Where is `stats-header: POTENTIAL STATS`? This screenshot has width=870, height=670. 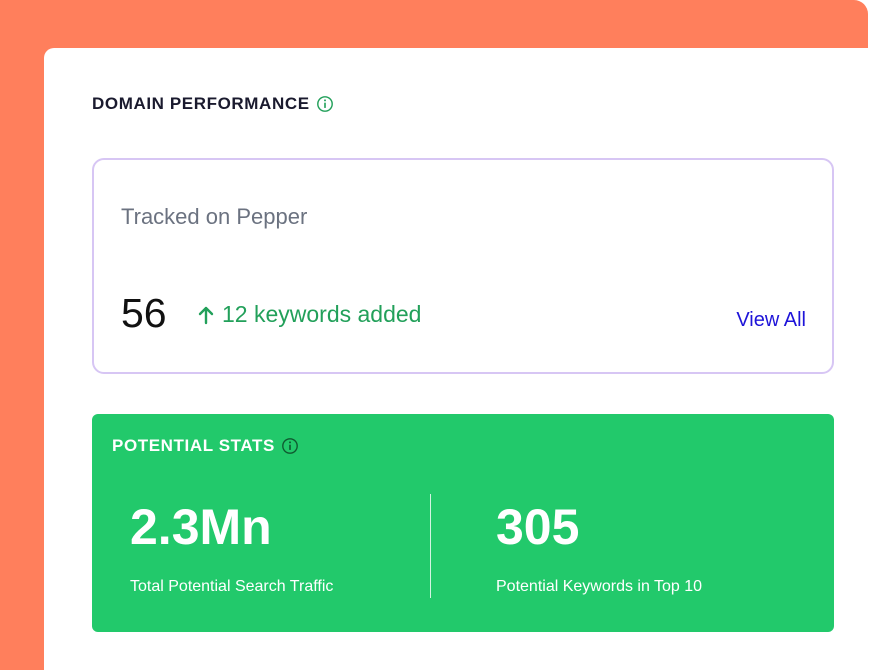 stats-header: POTENTIAL STATS is located at coordinates (205, 446).